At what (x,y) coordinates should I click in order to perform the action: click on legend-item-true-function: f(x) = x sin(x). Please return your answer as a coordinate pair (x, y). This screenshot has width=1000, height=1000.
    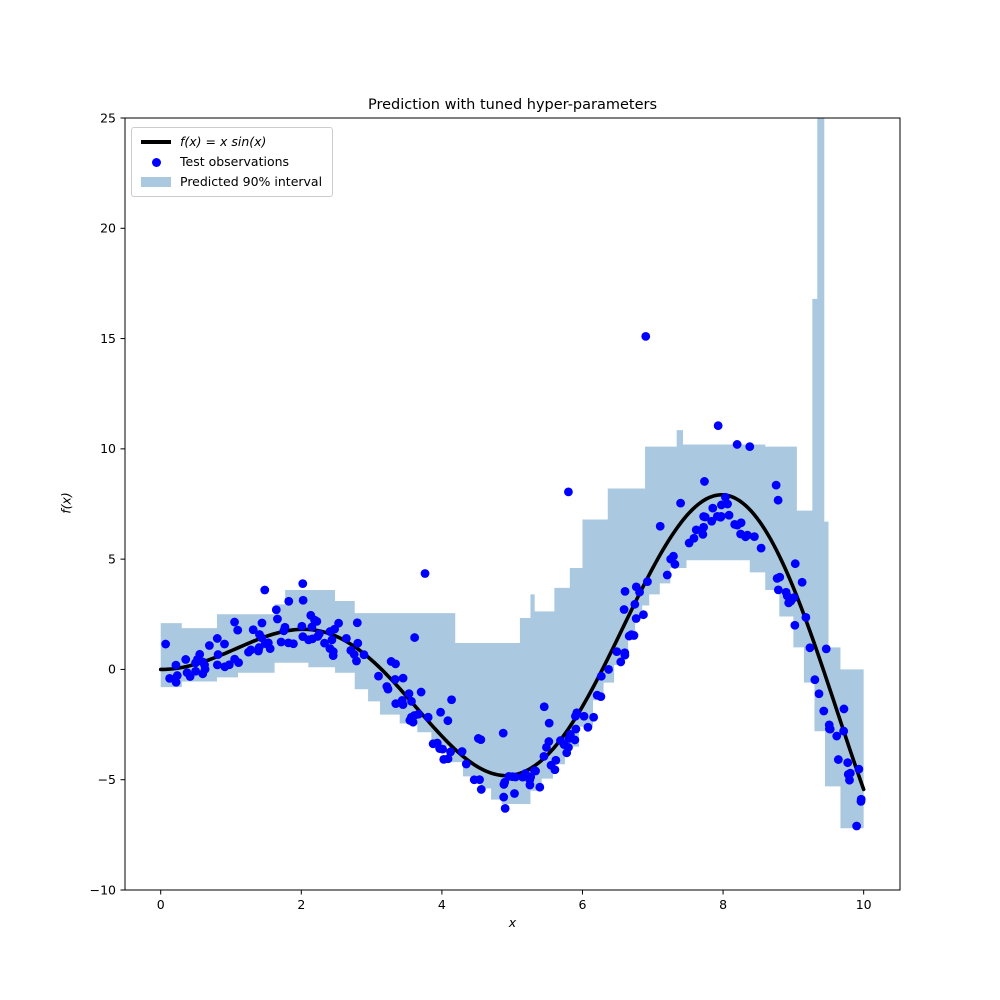
    Looking at the image, I should click on (231, 142).